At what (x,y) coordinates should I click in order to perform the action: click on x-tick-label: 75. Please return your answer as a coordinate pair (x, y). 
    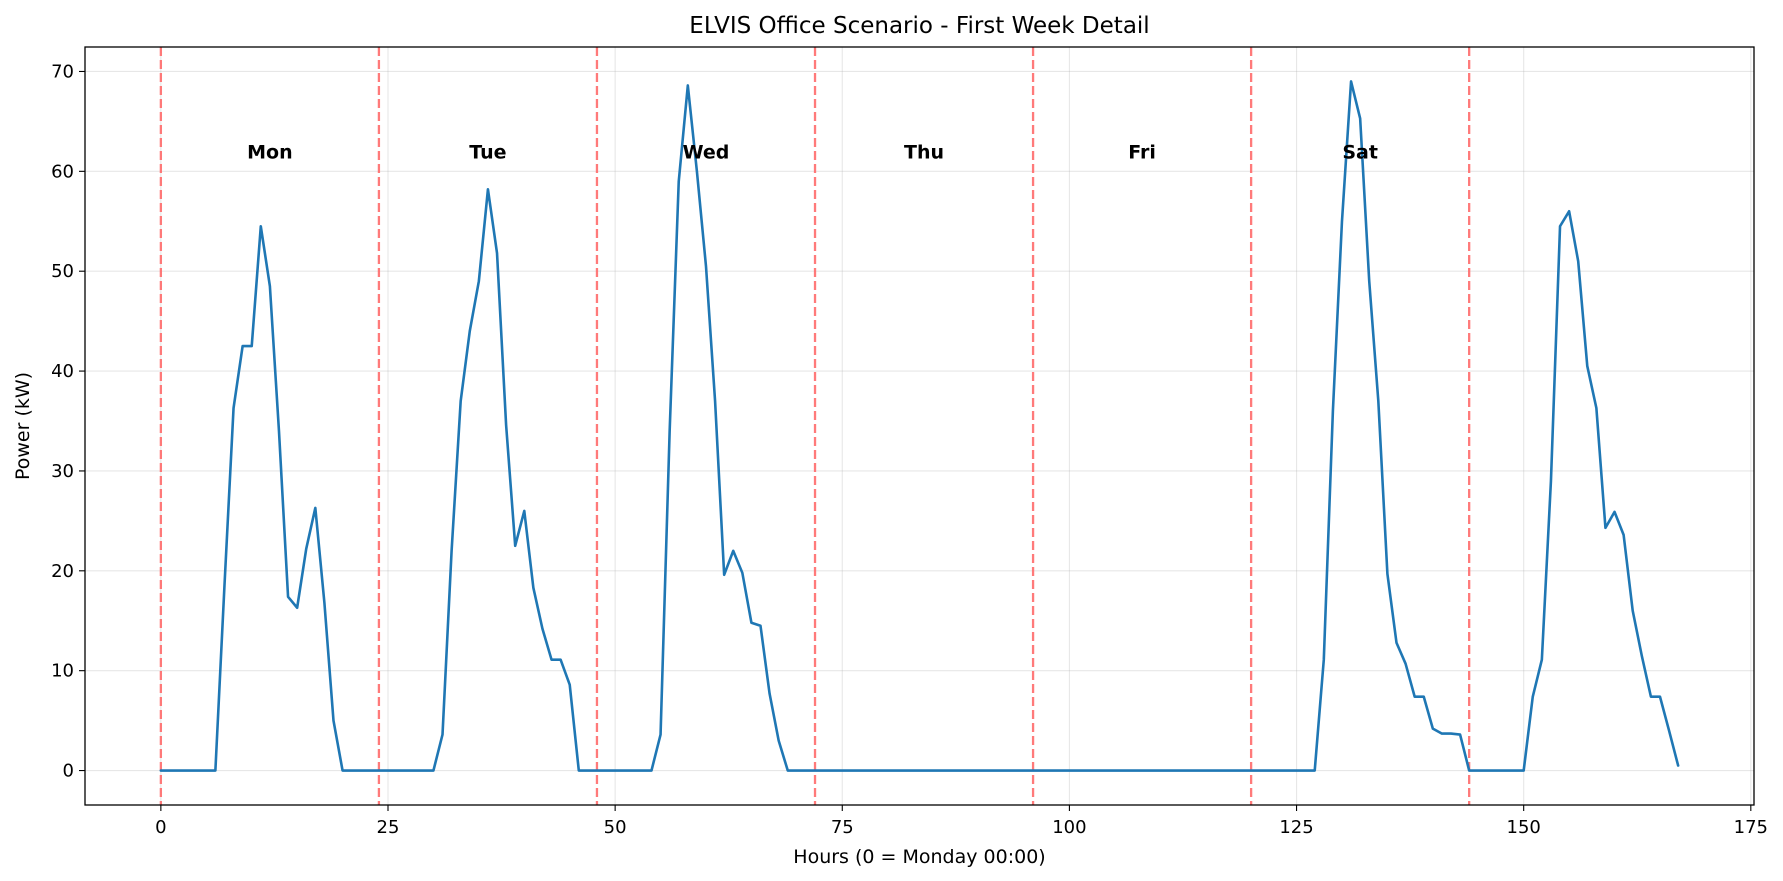
    Looking at the image, I should click on (842, 827).